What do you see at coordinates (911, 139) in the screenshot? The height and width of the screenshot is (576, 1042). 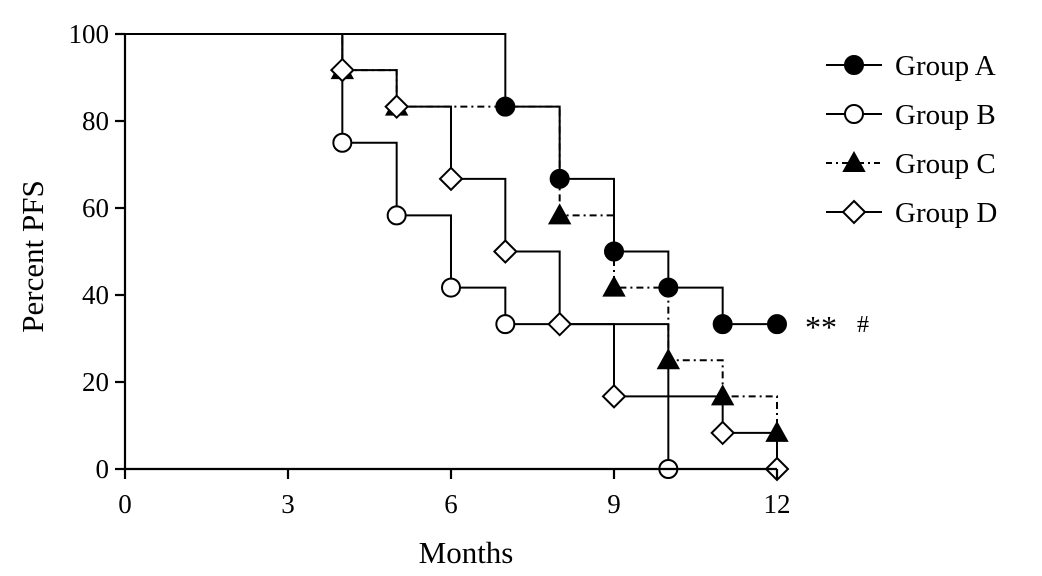 I see `legend: Group A Group B Group C Group D` at bounding box center [911, 139].